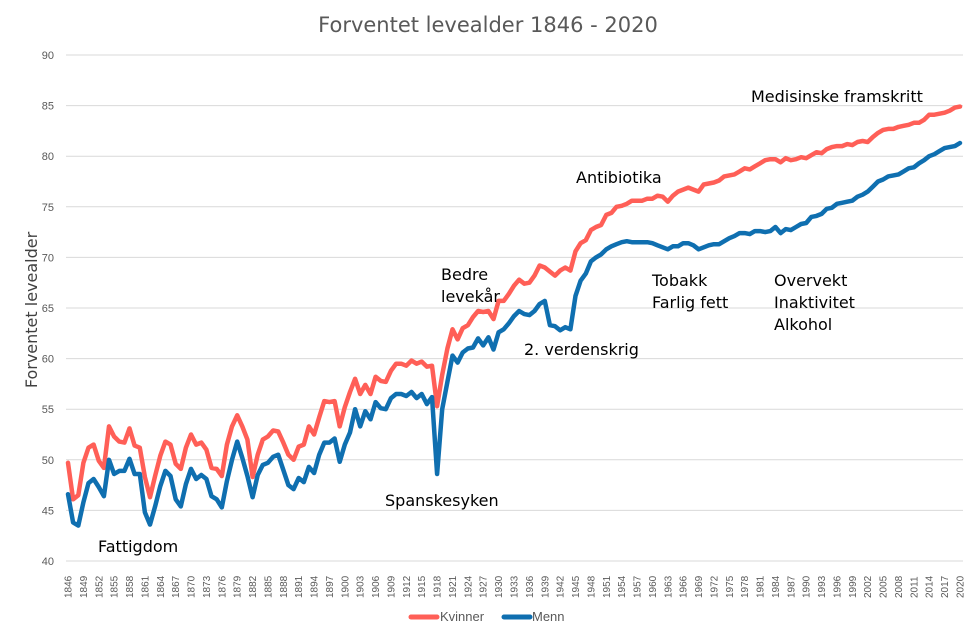 The image size is (977, 638). What do you see at coordinates (299, 586) in the screenshot?
I see `x-tick-label: 1891` at bounding box center [299, 586].